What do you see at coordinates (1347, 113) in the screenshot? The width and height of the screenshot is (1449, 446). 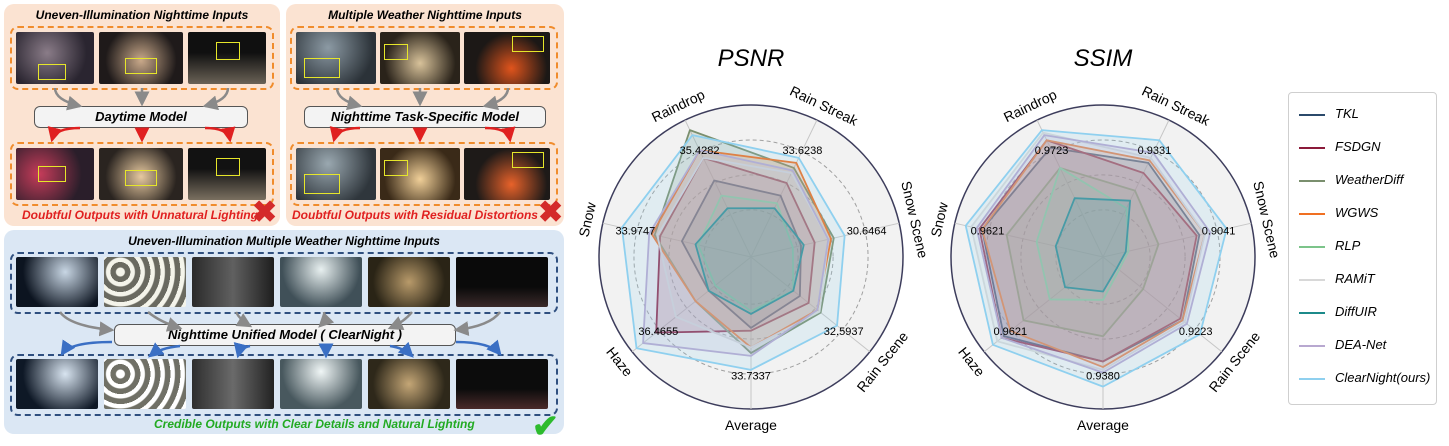 I see `legend-label: TKL` at bounding box center [1347, 113].